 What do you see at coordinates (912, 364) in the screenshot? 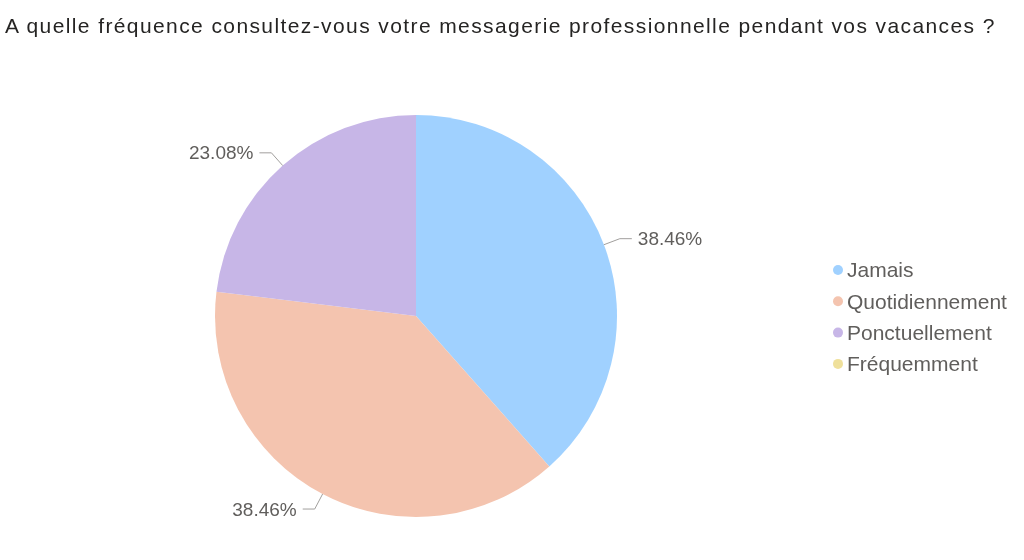
I see `legend-label: Fréquemment` at bounding box center [912, 364].